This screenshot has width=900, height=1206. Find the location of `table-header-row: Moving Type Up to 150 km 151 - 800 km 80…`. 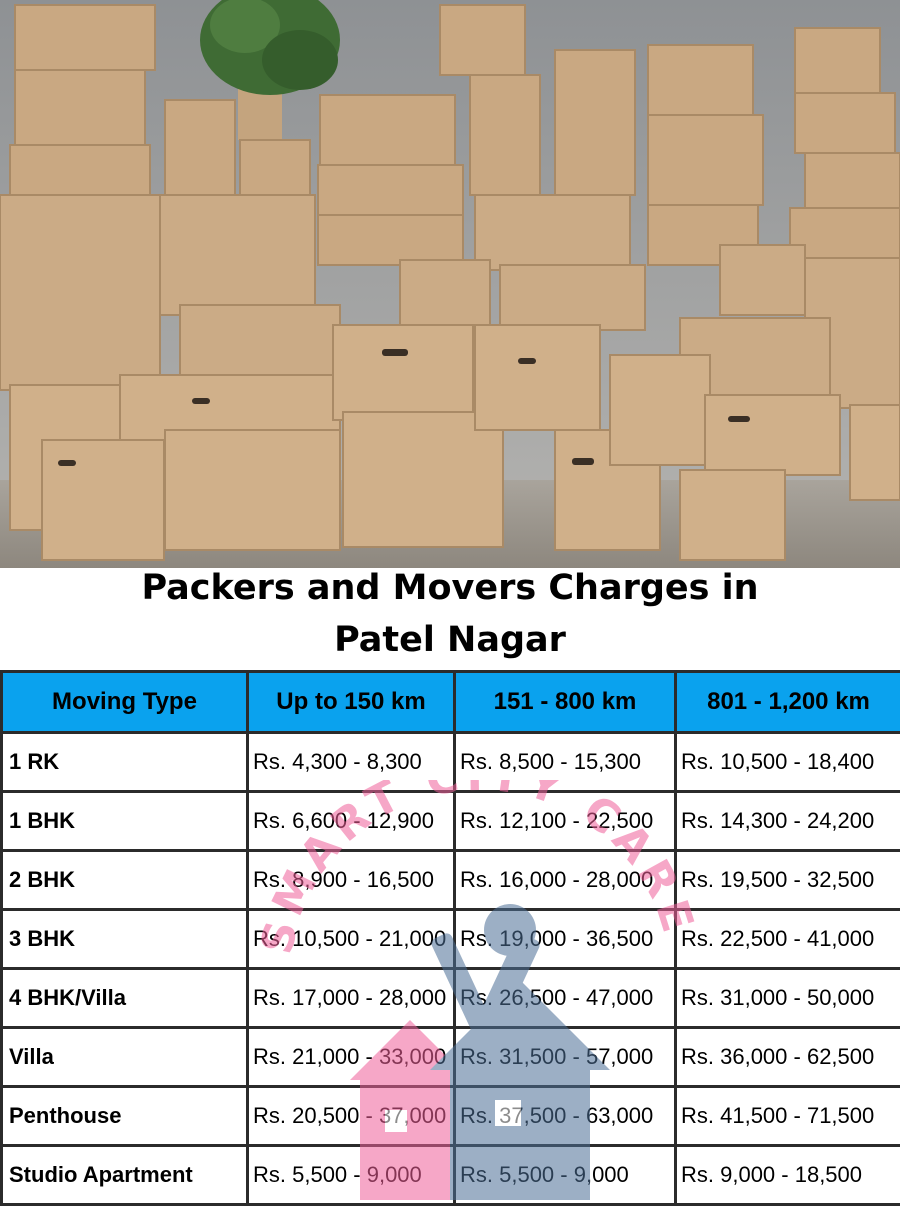

table-header-row: Moving Type Up to 150 km 151 - 800 km 80… is located at coordinates (451, 702).